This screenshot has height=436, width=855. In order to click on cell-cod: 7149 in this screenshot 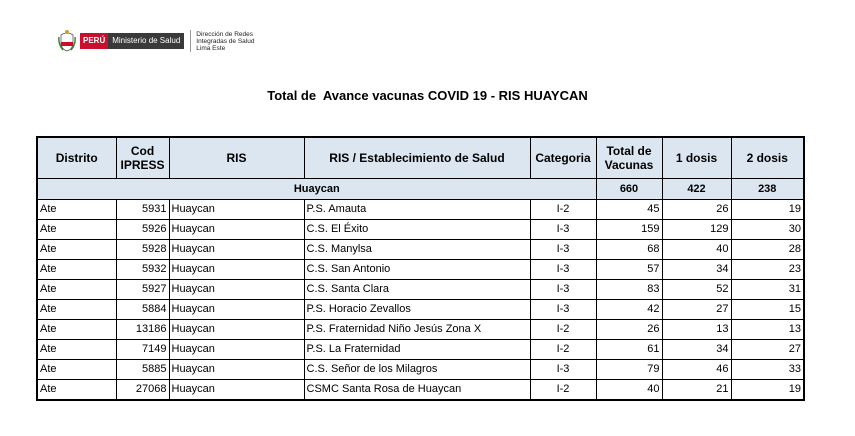, I will do `click(142, 349)`.